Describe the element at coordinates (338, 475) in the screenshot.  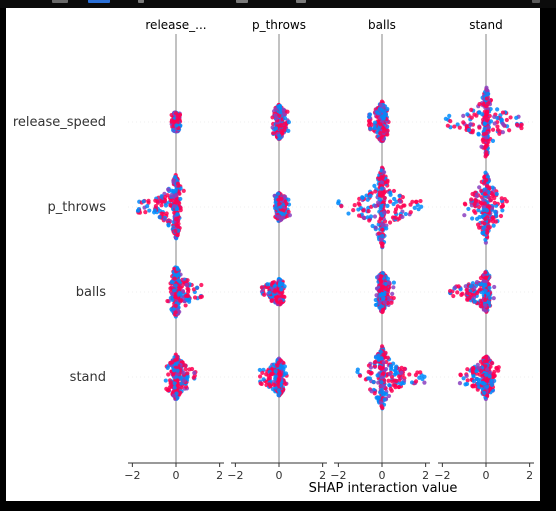
I see `x-tick-label: −2` at that location.